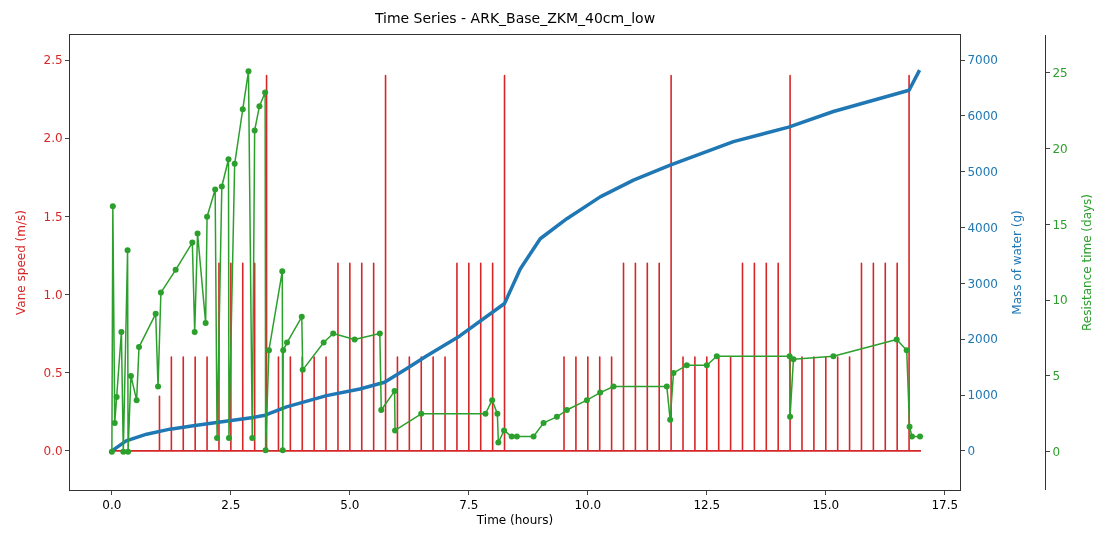  What do you see at coordinates (1060, 224) in the screenshot?
I see `y3-tick-label: 15` at bounding box center [1060, 224].